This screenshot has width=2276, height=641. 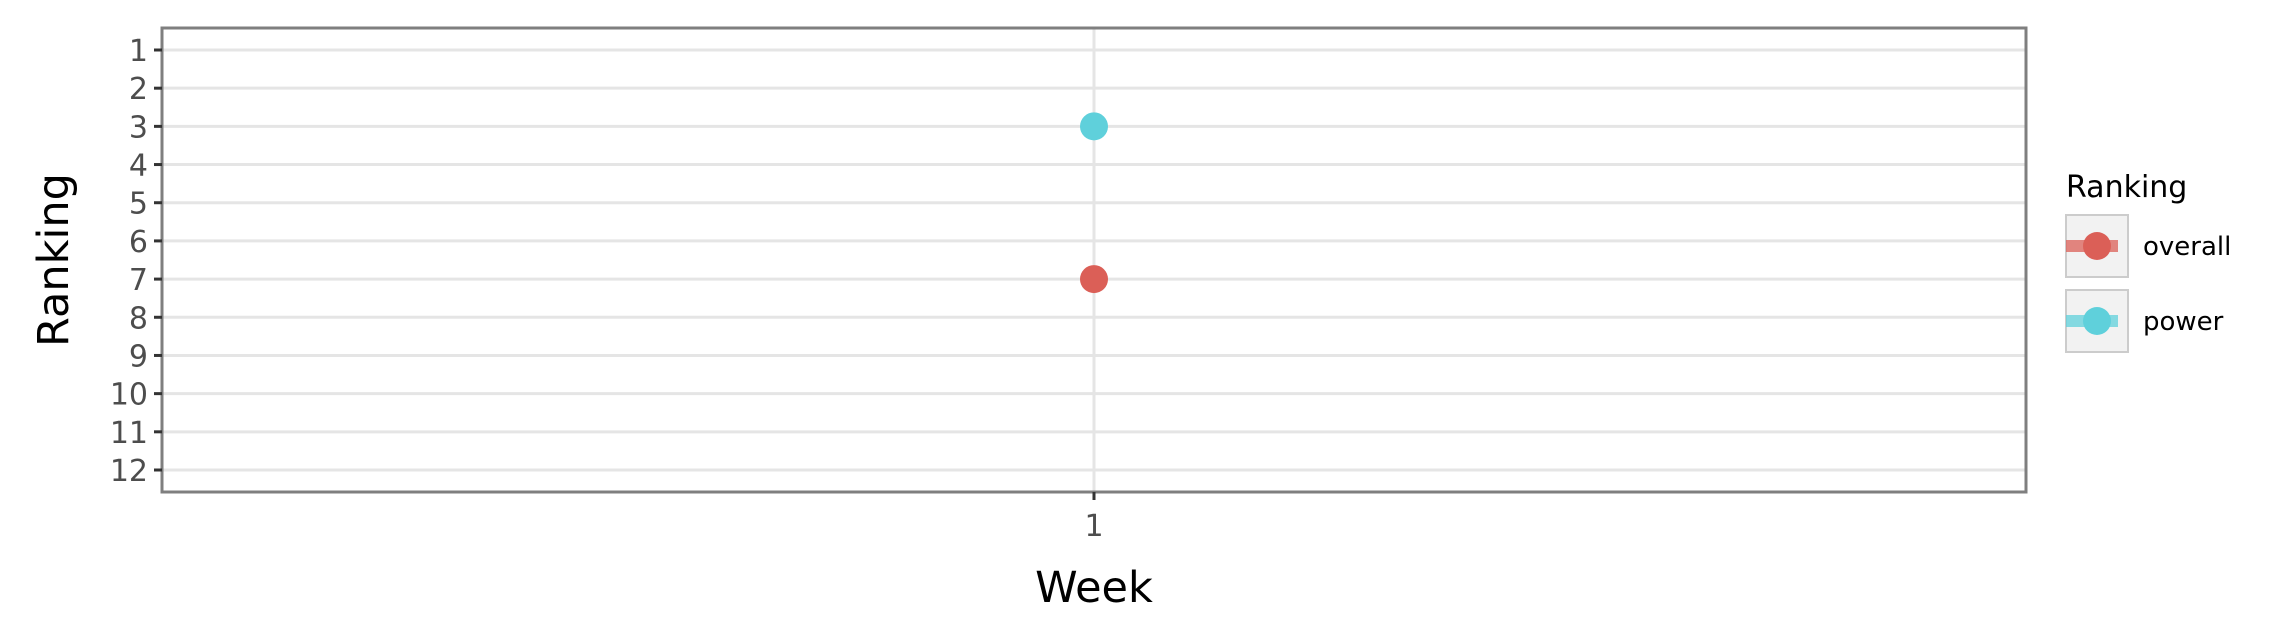 I want to click on legend-label: power, so click(x=2183, y=322).